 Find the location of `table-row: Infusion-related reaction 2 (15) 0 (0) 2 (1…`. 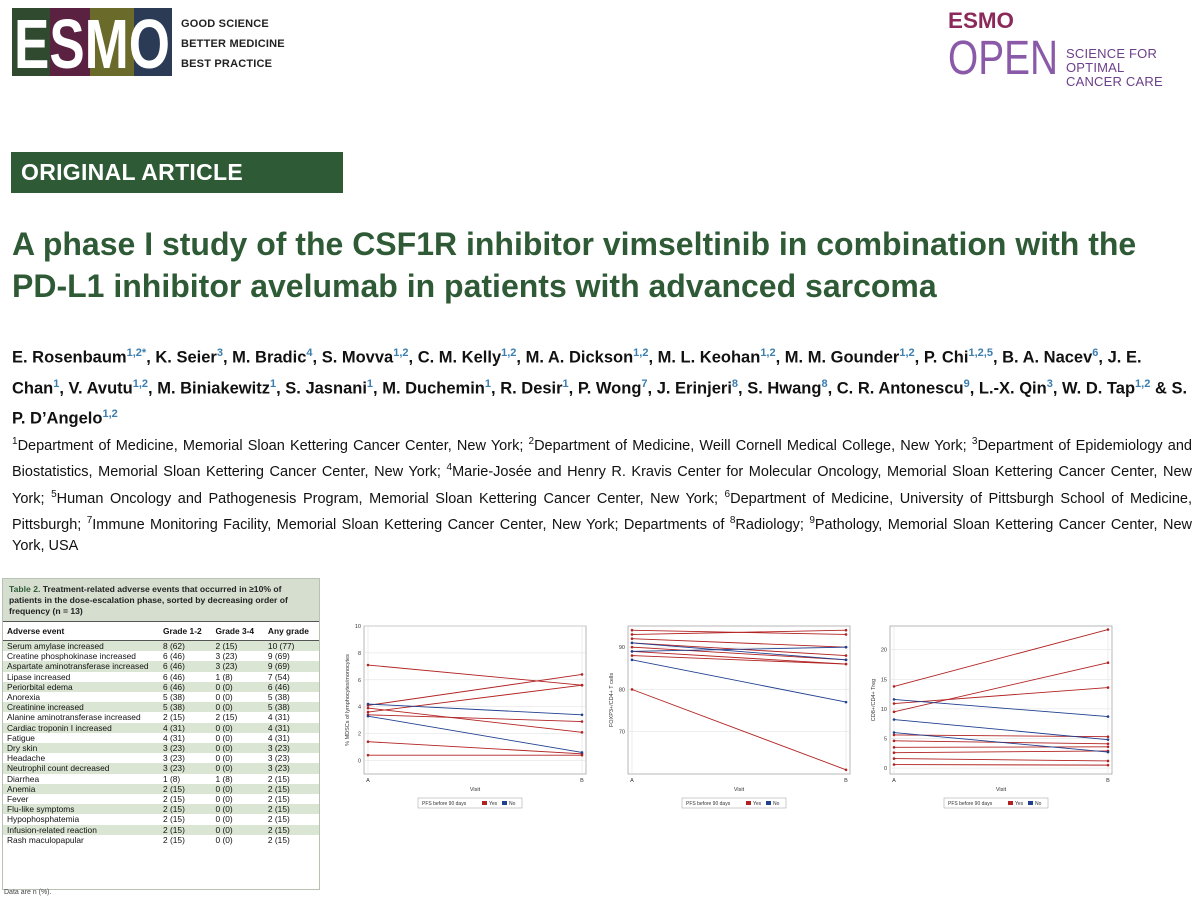

table-row: Infusion-related reaction 2 (15) 0 (0) 2 (1… is located at coordinates (161, 829).